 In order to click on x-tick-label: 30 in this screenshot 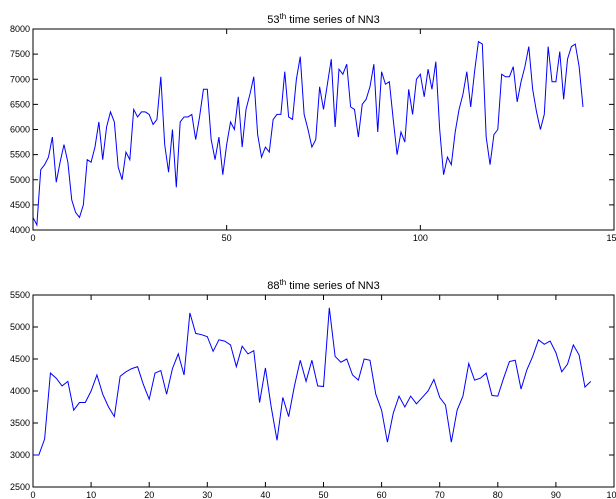, I will do `click(207, 494)`.